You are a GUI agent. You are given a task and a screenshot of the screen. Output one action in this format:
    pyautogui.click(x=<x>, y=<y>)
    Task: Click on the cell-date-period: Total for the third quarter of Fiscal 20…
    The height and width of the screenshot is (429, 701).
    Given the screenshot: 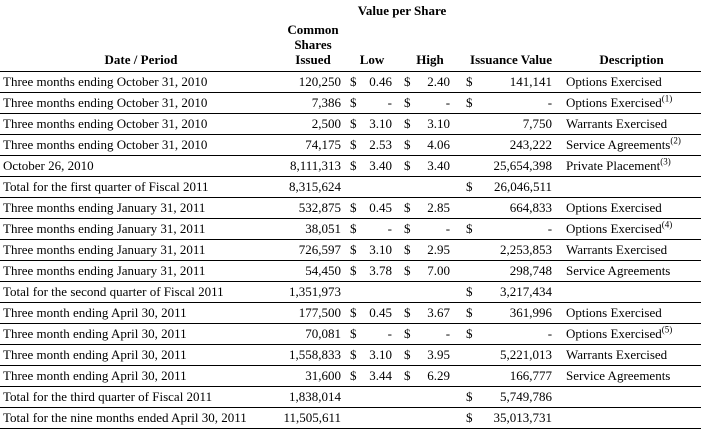 What is the action you would take?
    pyautogui.click(x=141, y=397)
    